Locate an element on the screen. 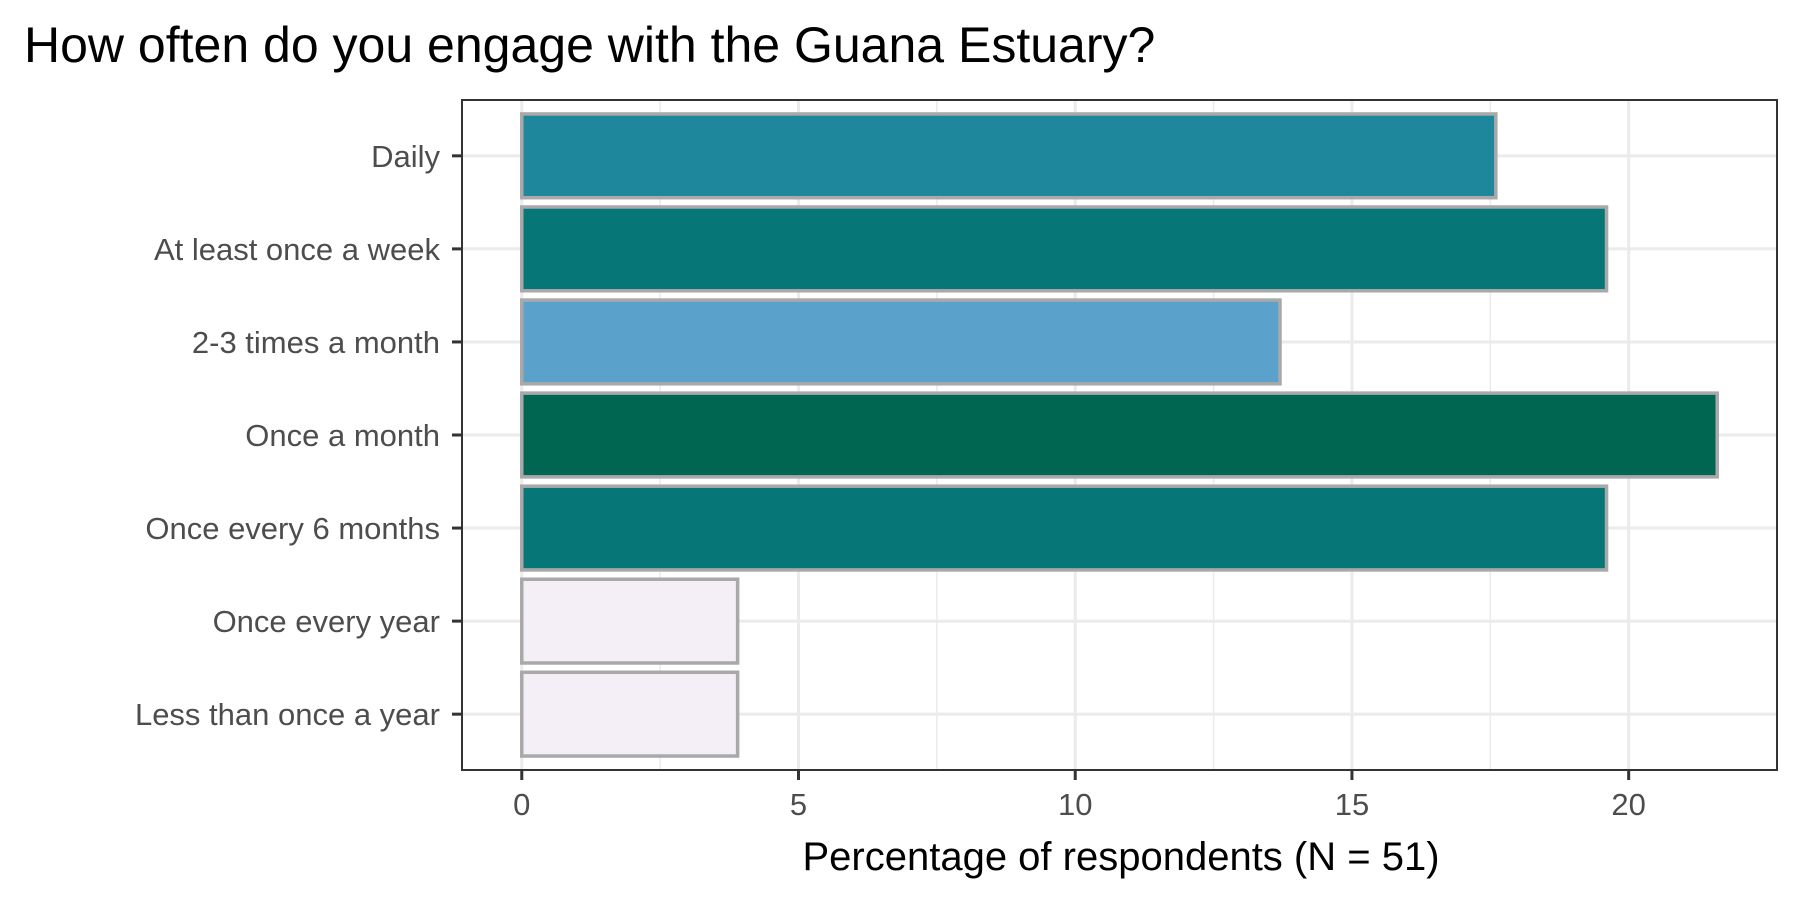  y-tick-label: 2-3 times a month is located at coordinates (316, 342).